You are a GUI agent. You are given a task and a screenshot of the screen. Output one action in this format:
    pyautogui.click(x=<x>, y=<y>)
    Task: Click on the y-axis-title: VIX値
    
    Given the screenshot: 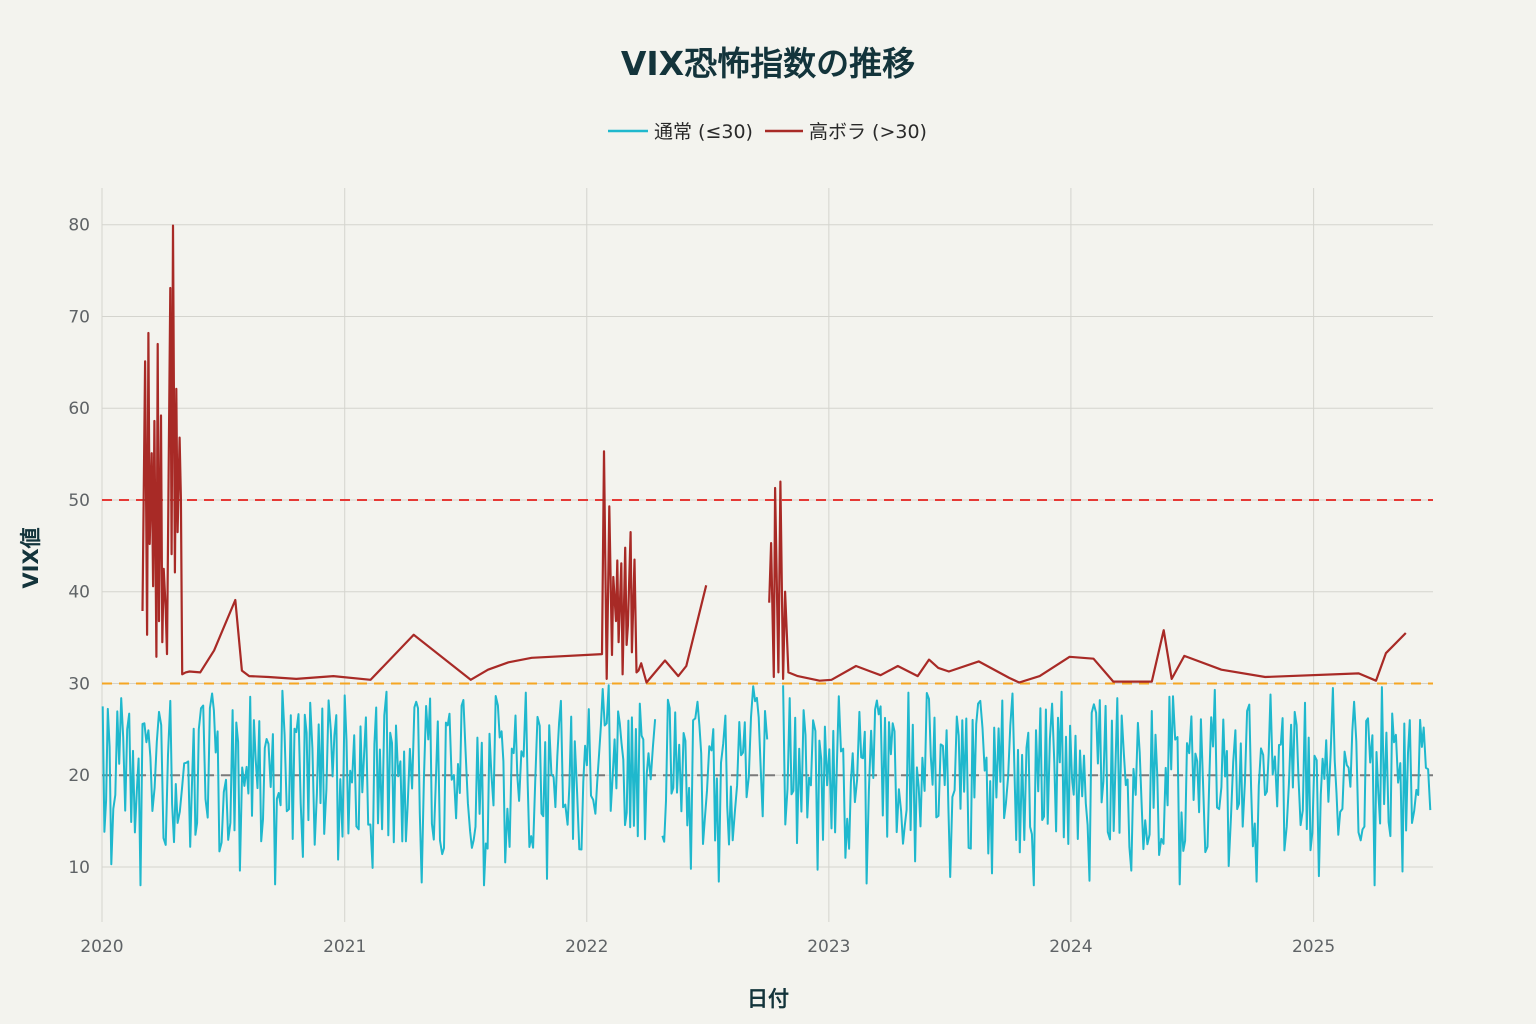 What is the action you would take?
    pyautogui.click(x=31, y=557)
    